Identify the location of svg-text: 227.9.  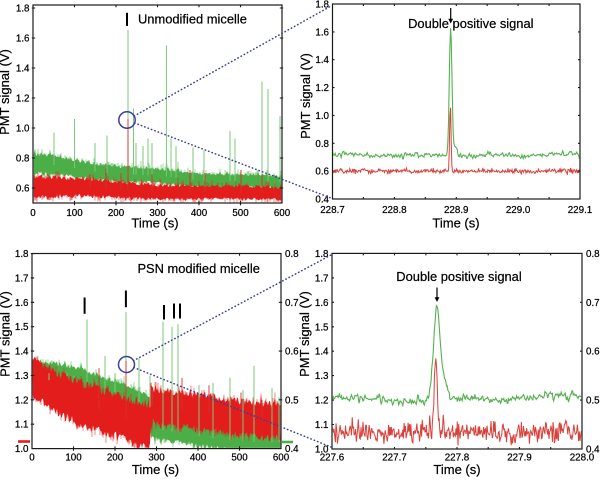
(519, 458).